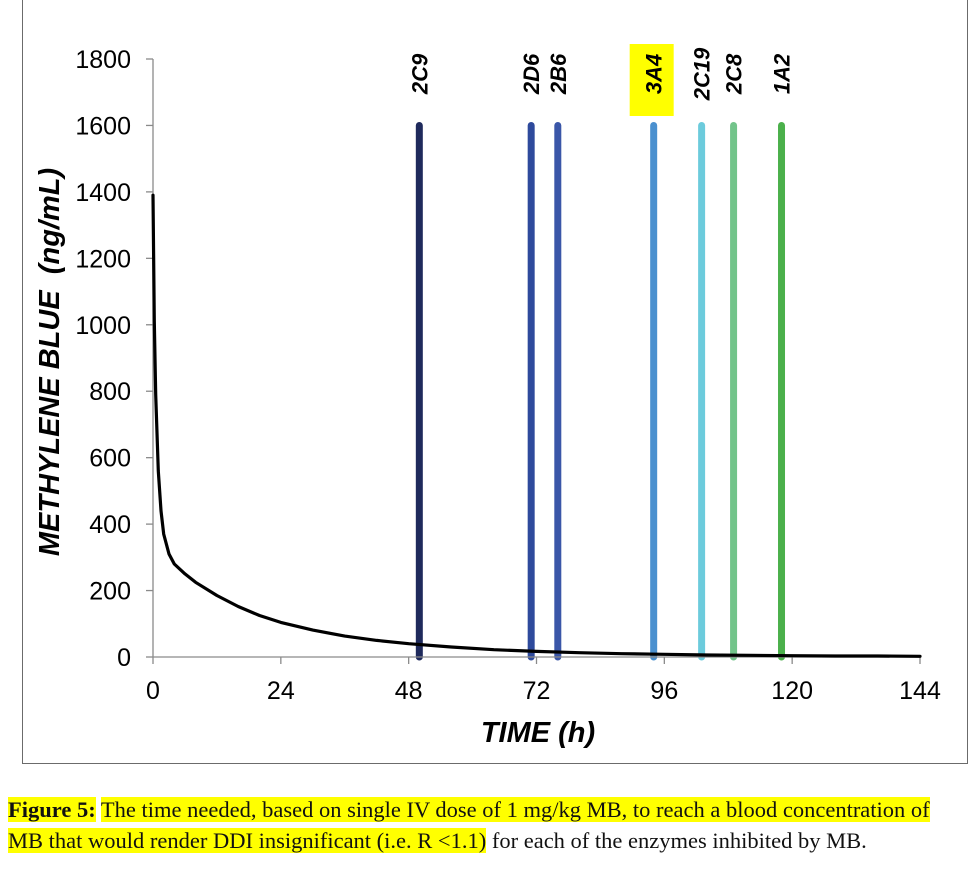 The height and width of the screenshot is (894, 970). Describe the element at coordinates (52, 809) in the screenshot. I see `caption-label: Figure 5:` at that location.